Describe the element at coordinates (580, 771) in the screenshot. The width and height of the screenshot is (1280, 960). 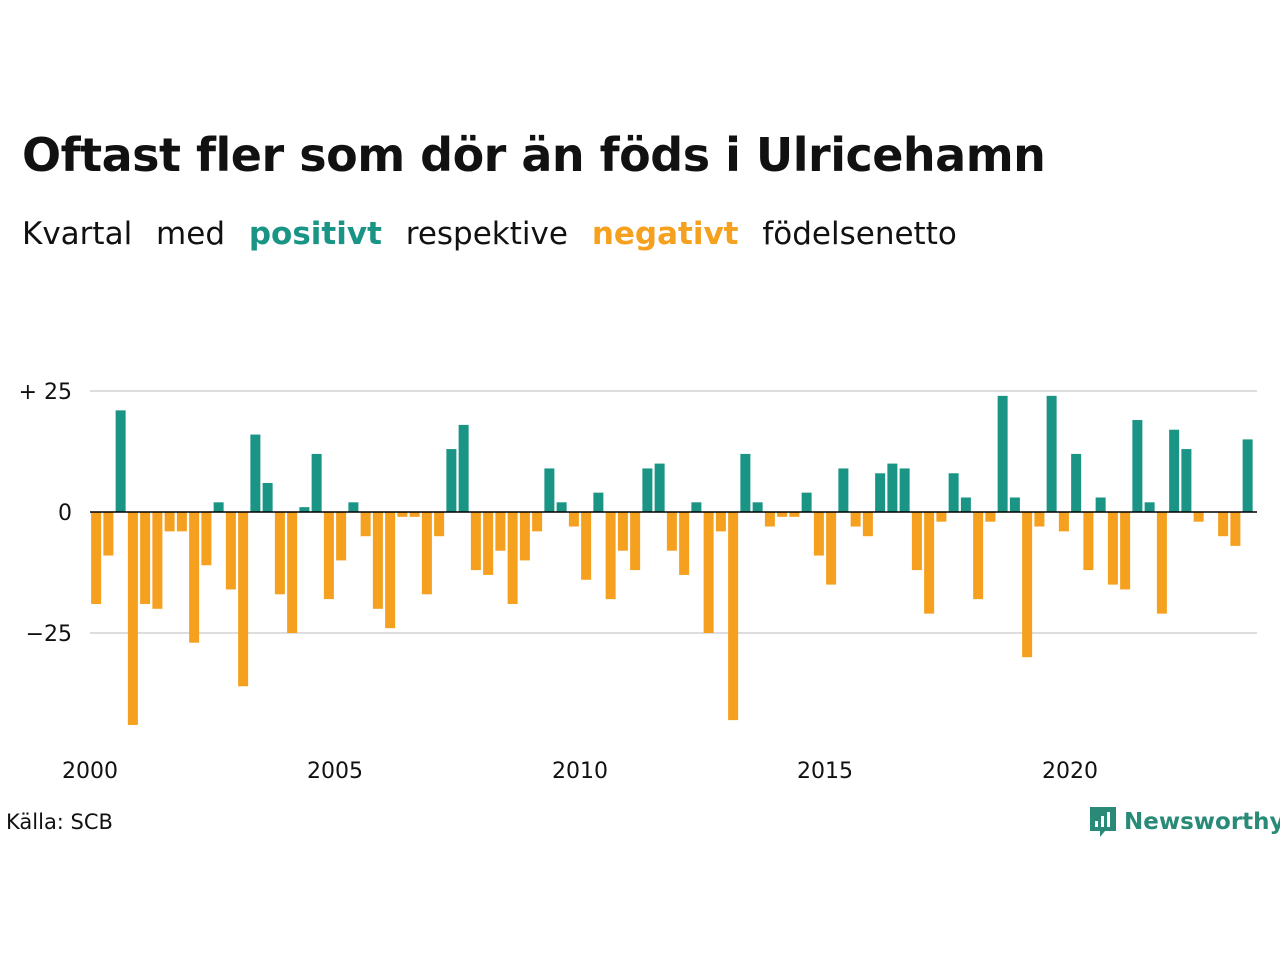
I see `x-tick-label: 2010` at that location.